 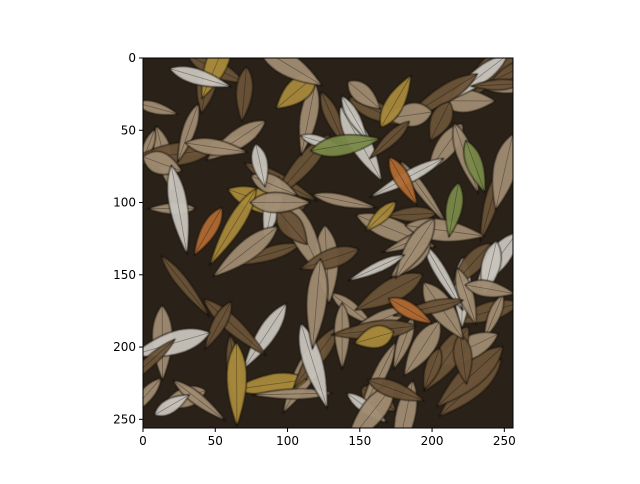 I want to click on x-tick-label: 100, so click(x=287, y=441).